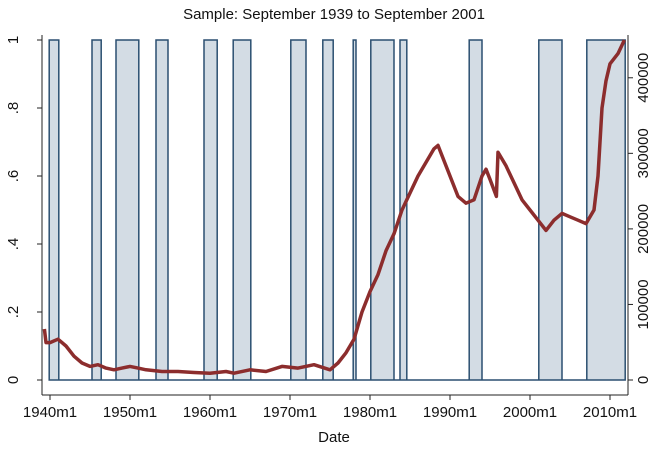 The width and height of the screenshot is (661, 455). What do you see at coordinates (643, 380) in the screenshot?
I see `y2-tick-label: 0` at bounding box center [643, 380].